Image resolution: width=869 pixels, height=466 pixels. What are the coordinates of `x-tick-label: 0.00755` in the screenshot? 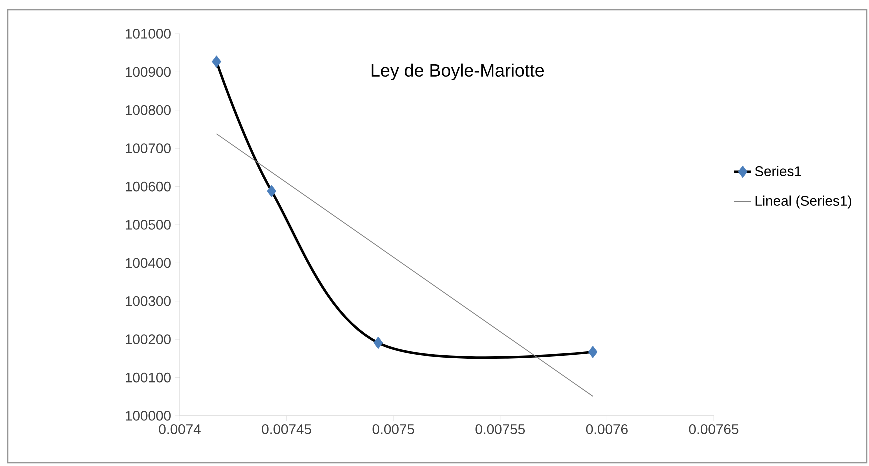 It's located at (501, 429).